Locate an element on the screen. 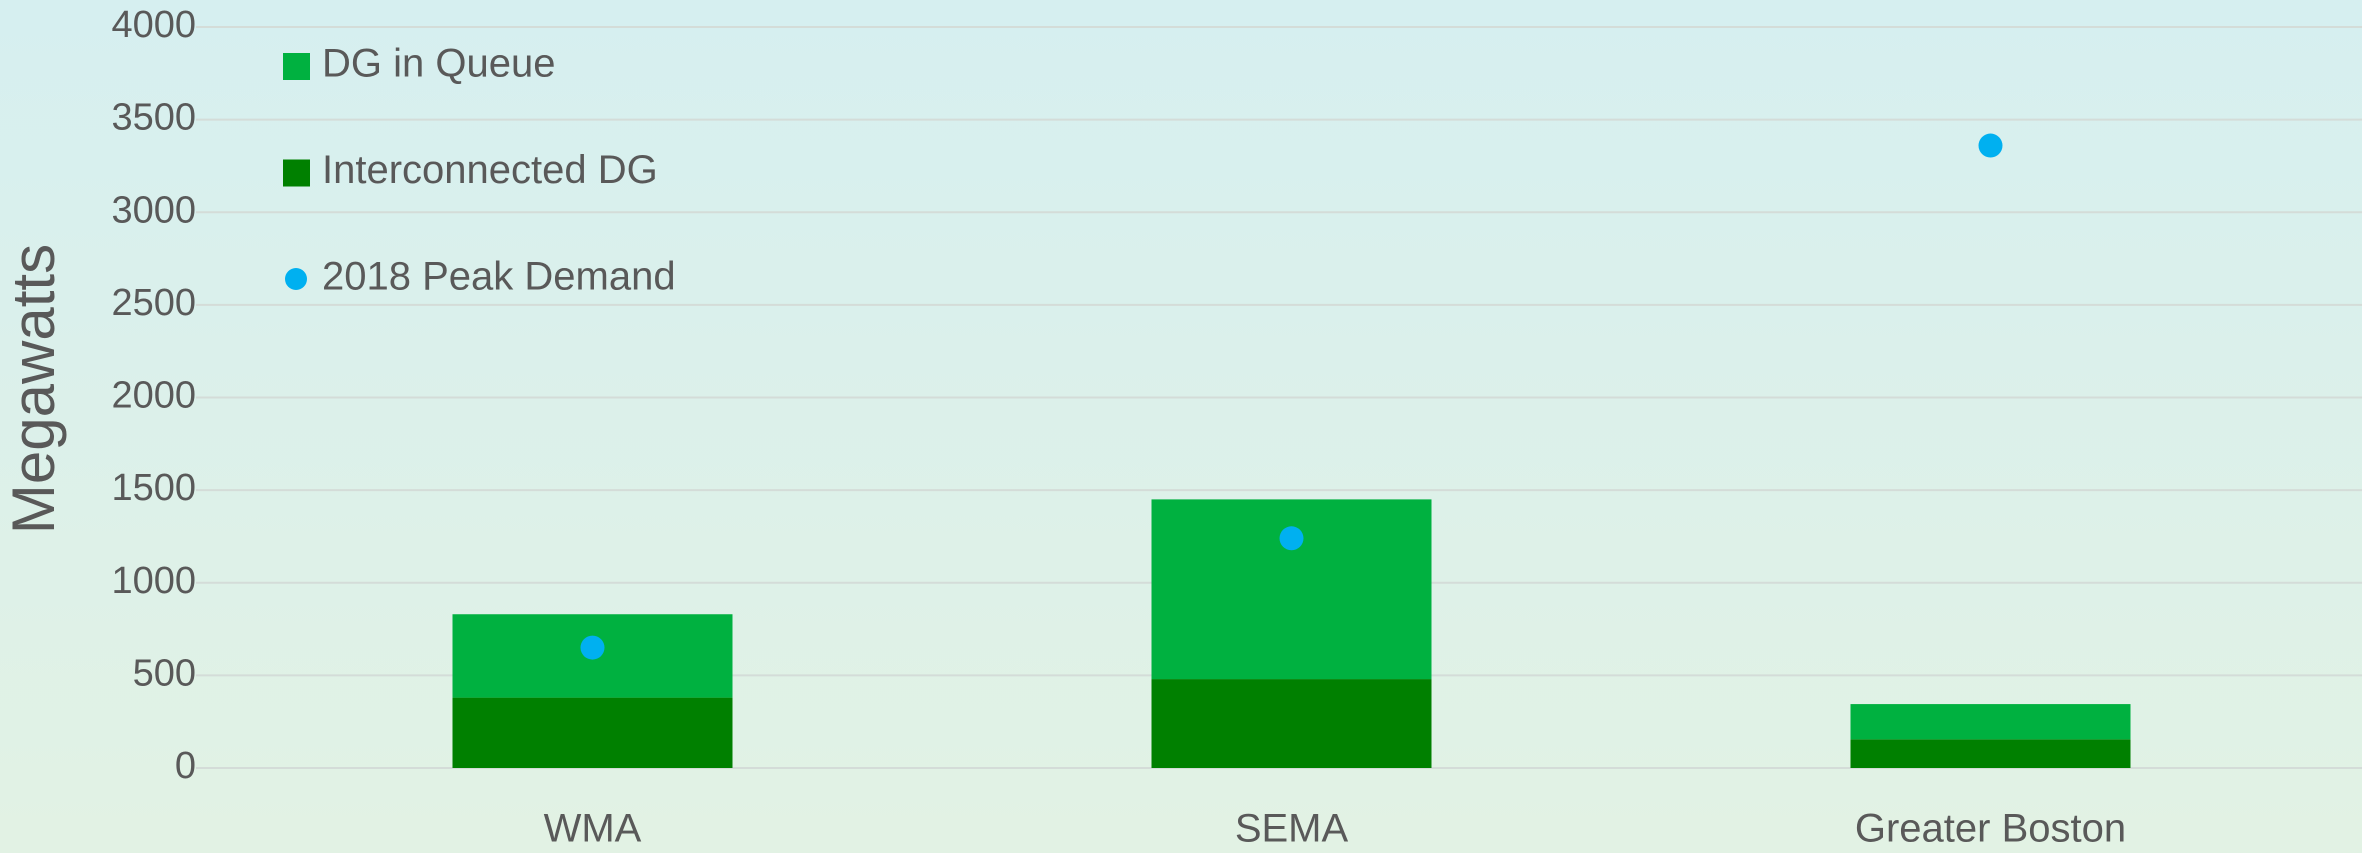 This screenshot has height=853, width=2362. y-tick-label: 2500 is located at coordinates (153, 303).